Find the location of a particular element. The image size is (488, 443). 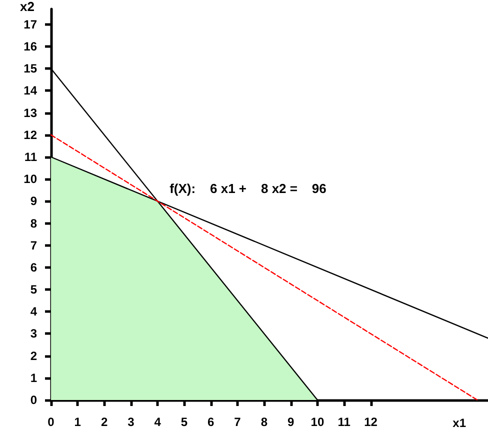

x-tick-label: 0 is located at coordinates (51, 422).